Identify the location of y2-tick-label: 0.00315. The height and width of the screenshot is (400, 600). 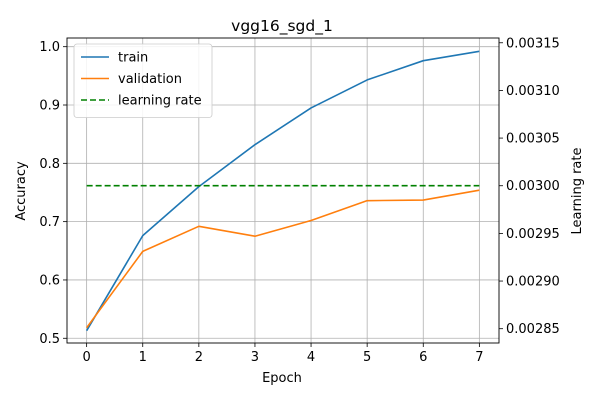
(533, 43).